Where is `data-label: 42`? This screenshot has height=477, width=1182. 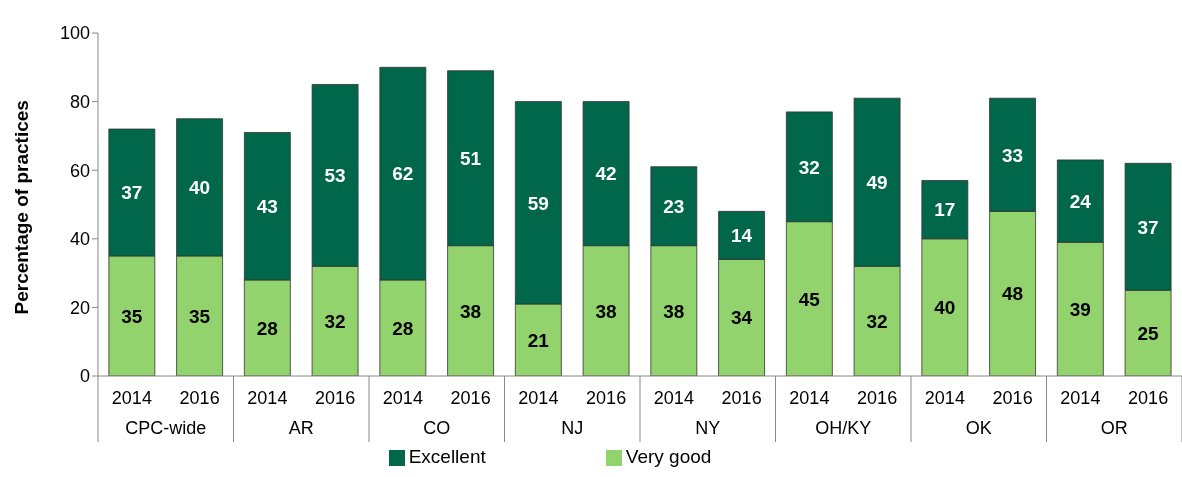
data-label: 42 is located at coordinates (606, 174).